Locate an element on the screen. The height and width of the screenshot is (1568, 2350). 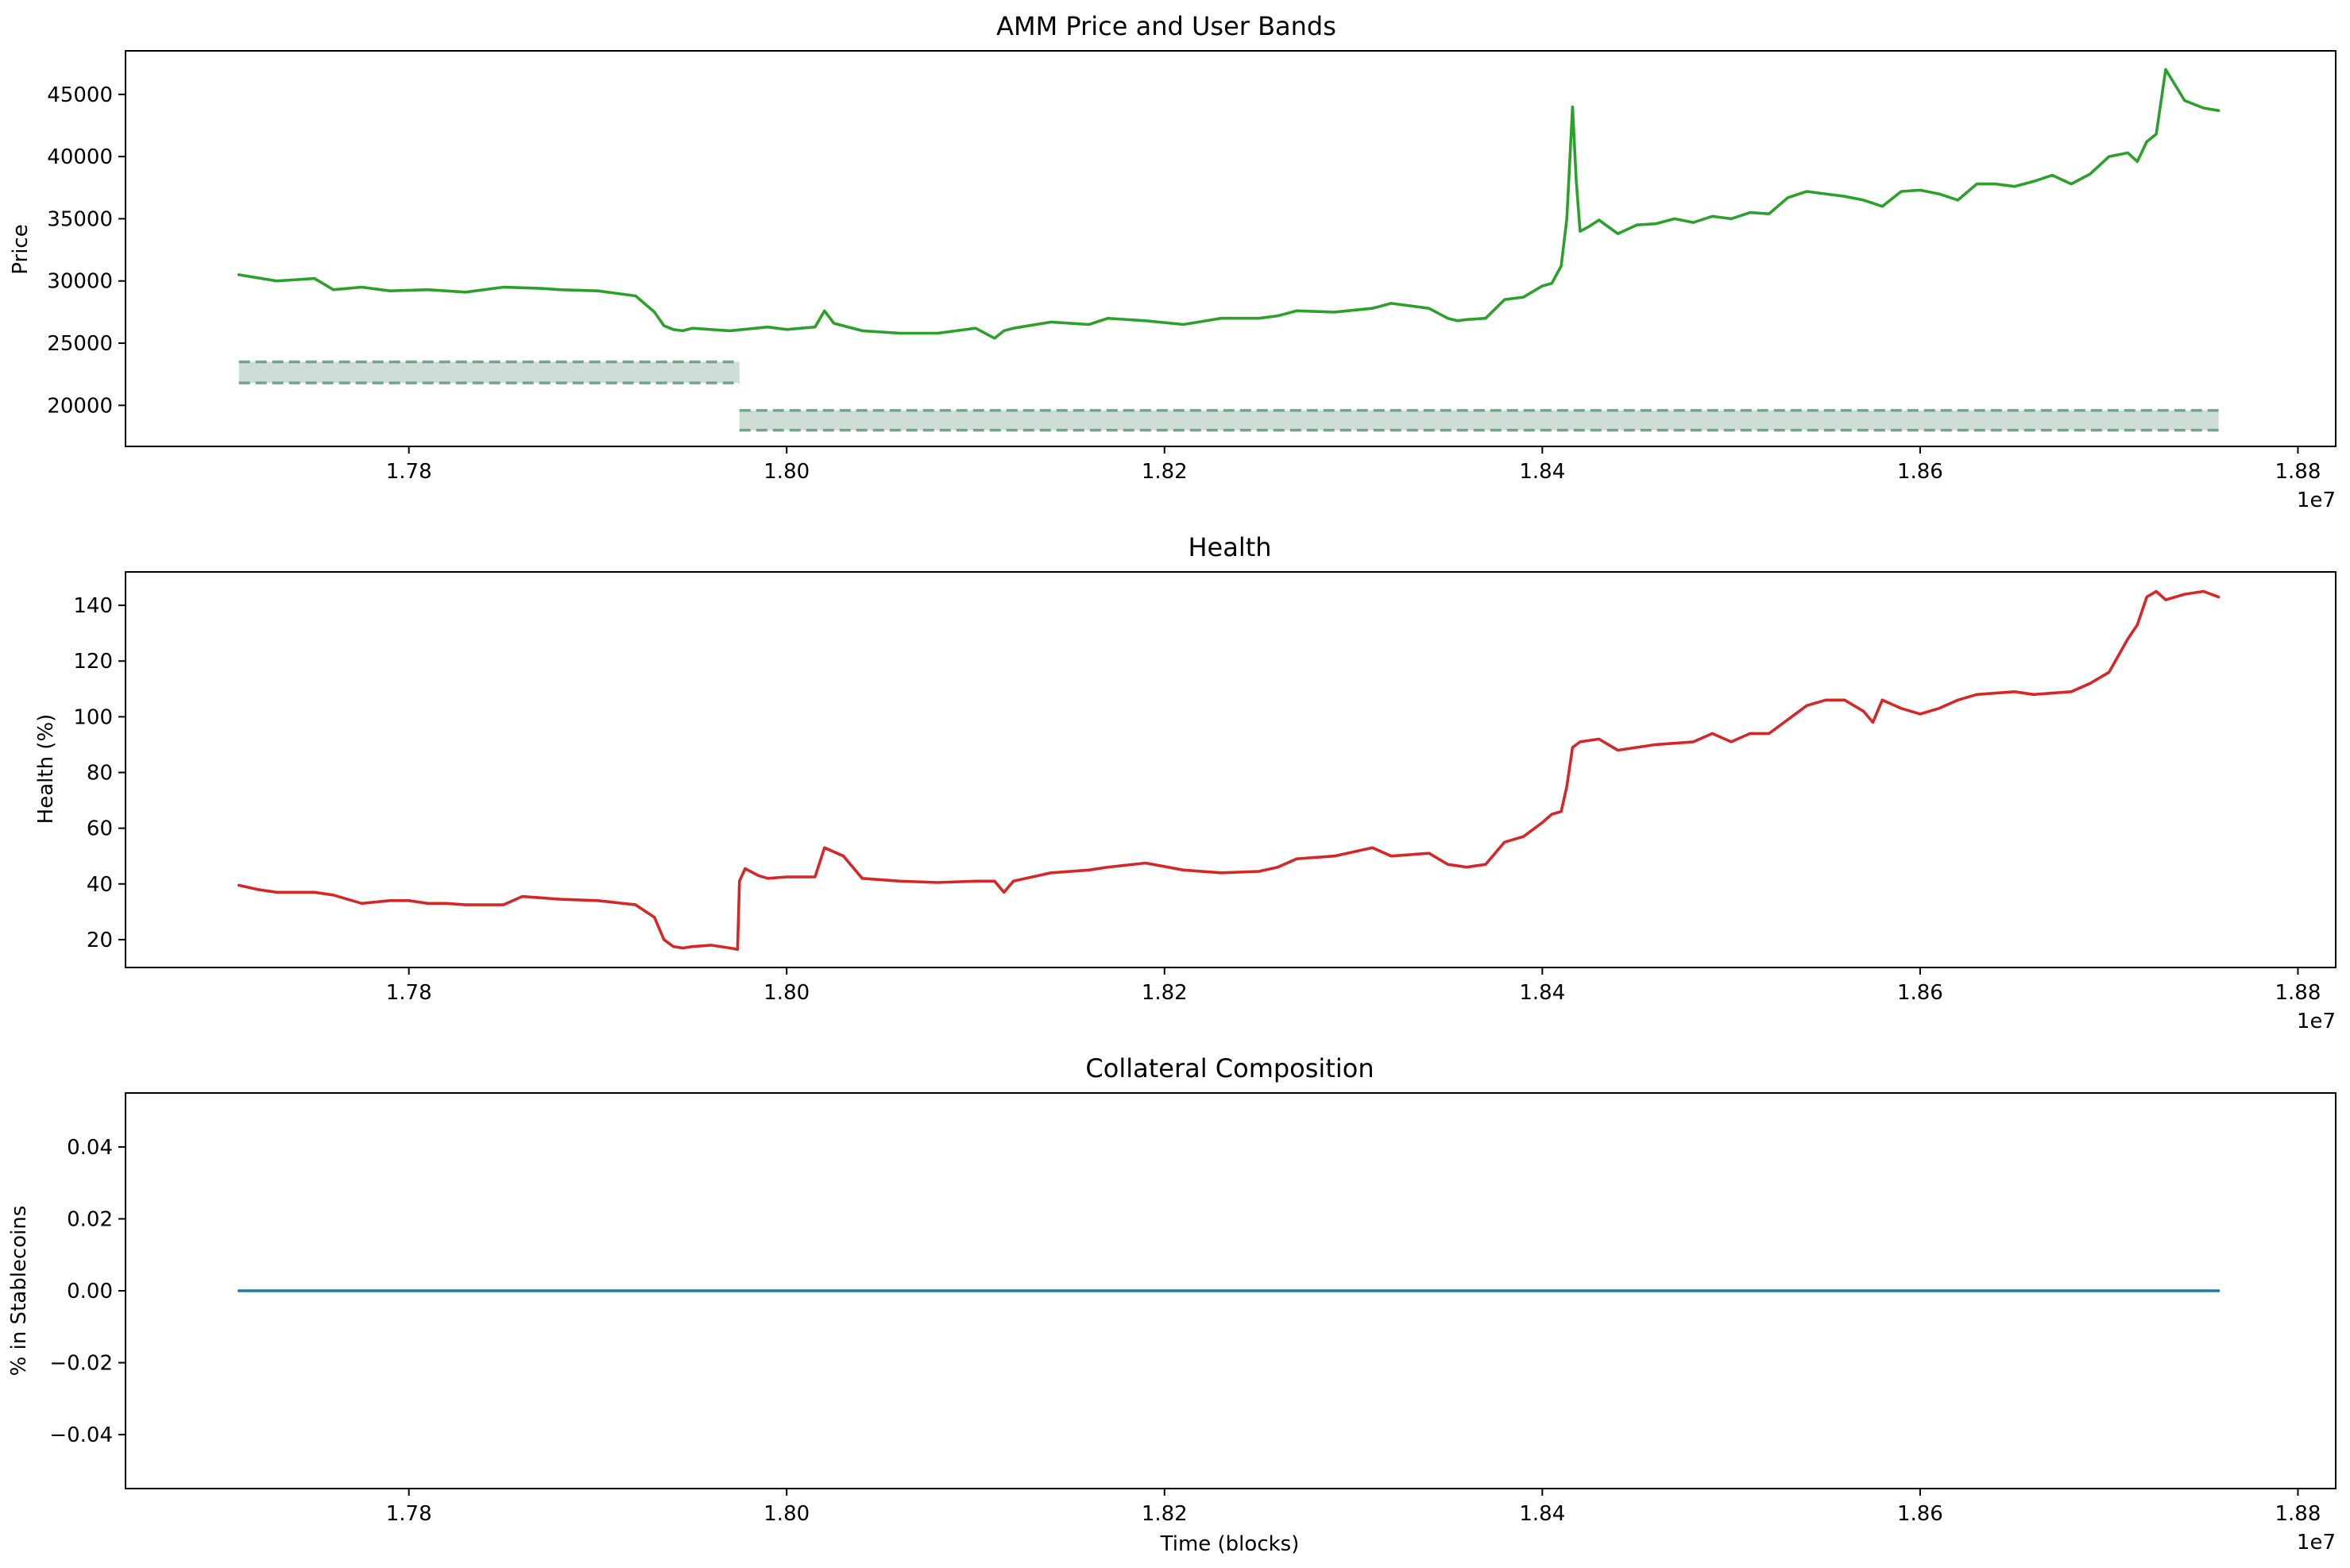
price-panel-x-offset: 1e7 is located at coordinates (2316, 500).